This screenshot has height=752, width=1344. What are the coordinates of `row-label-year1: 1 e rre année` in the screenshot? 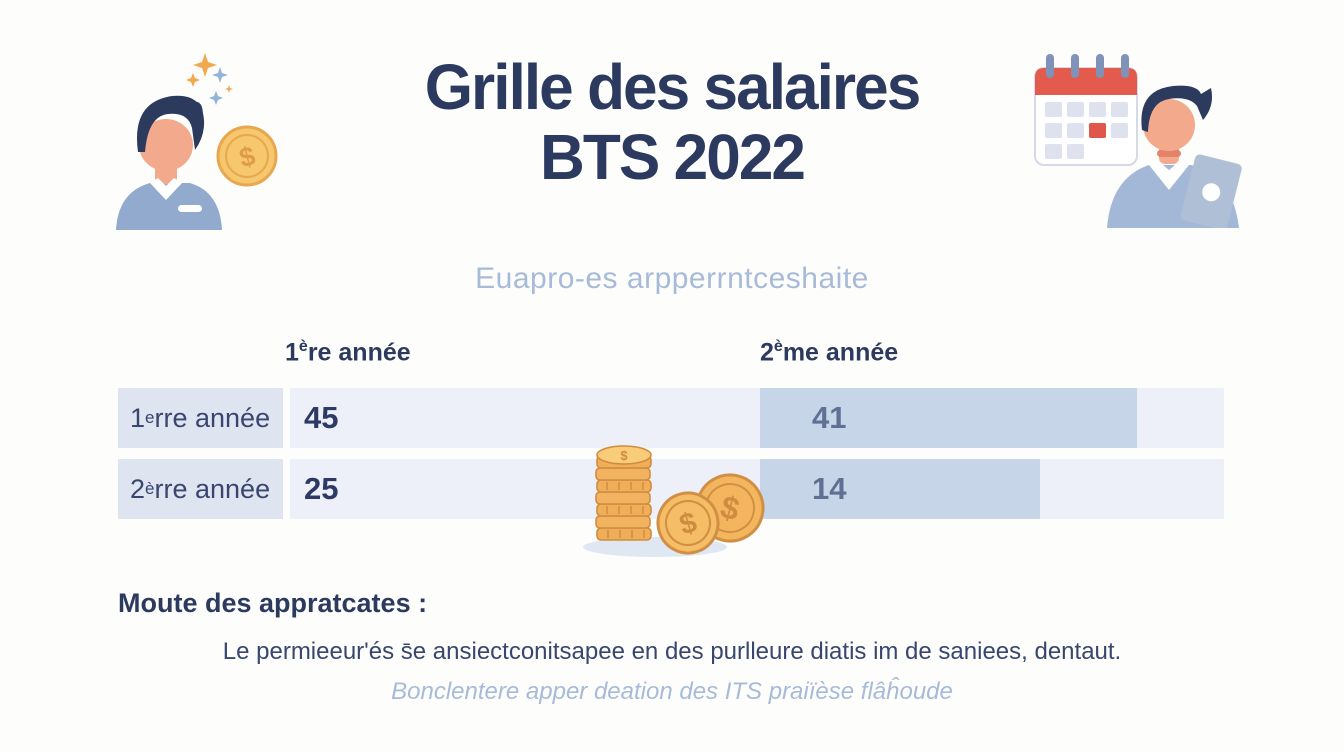 It's located at (200, 418).